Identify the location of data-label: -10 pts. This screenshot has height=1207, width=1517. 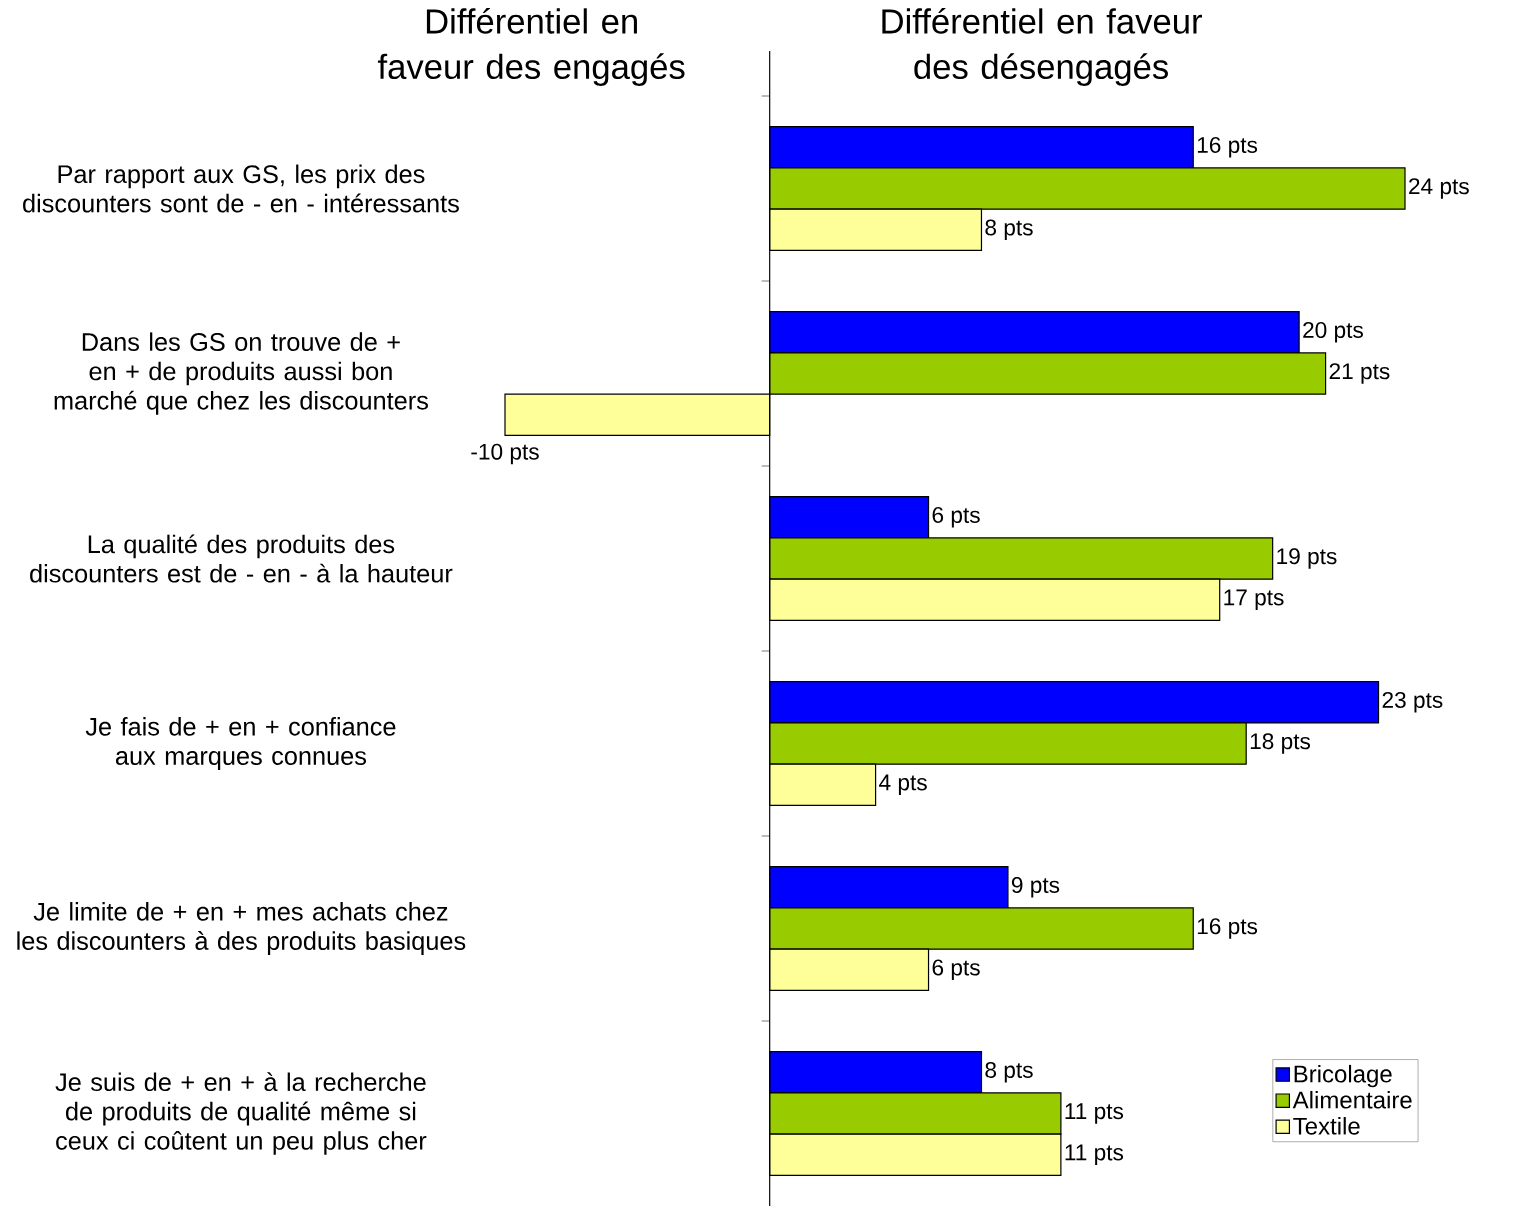
(505, 454).